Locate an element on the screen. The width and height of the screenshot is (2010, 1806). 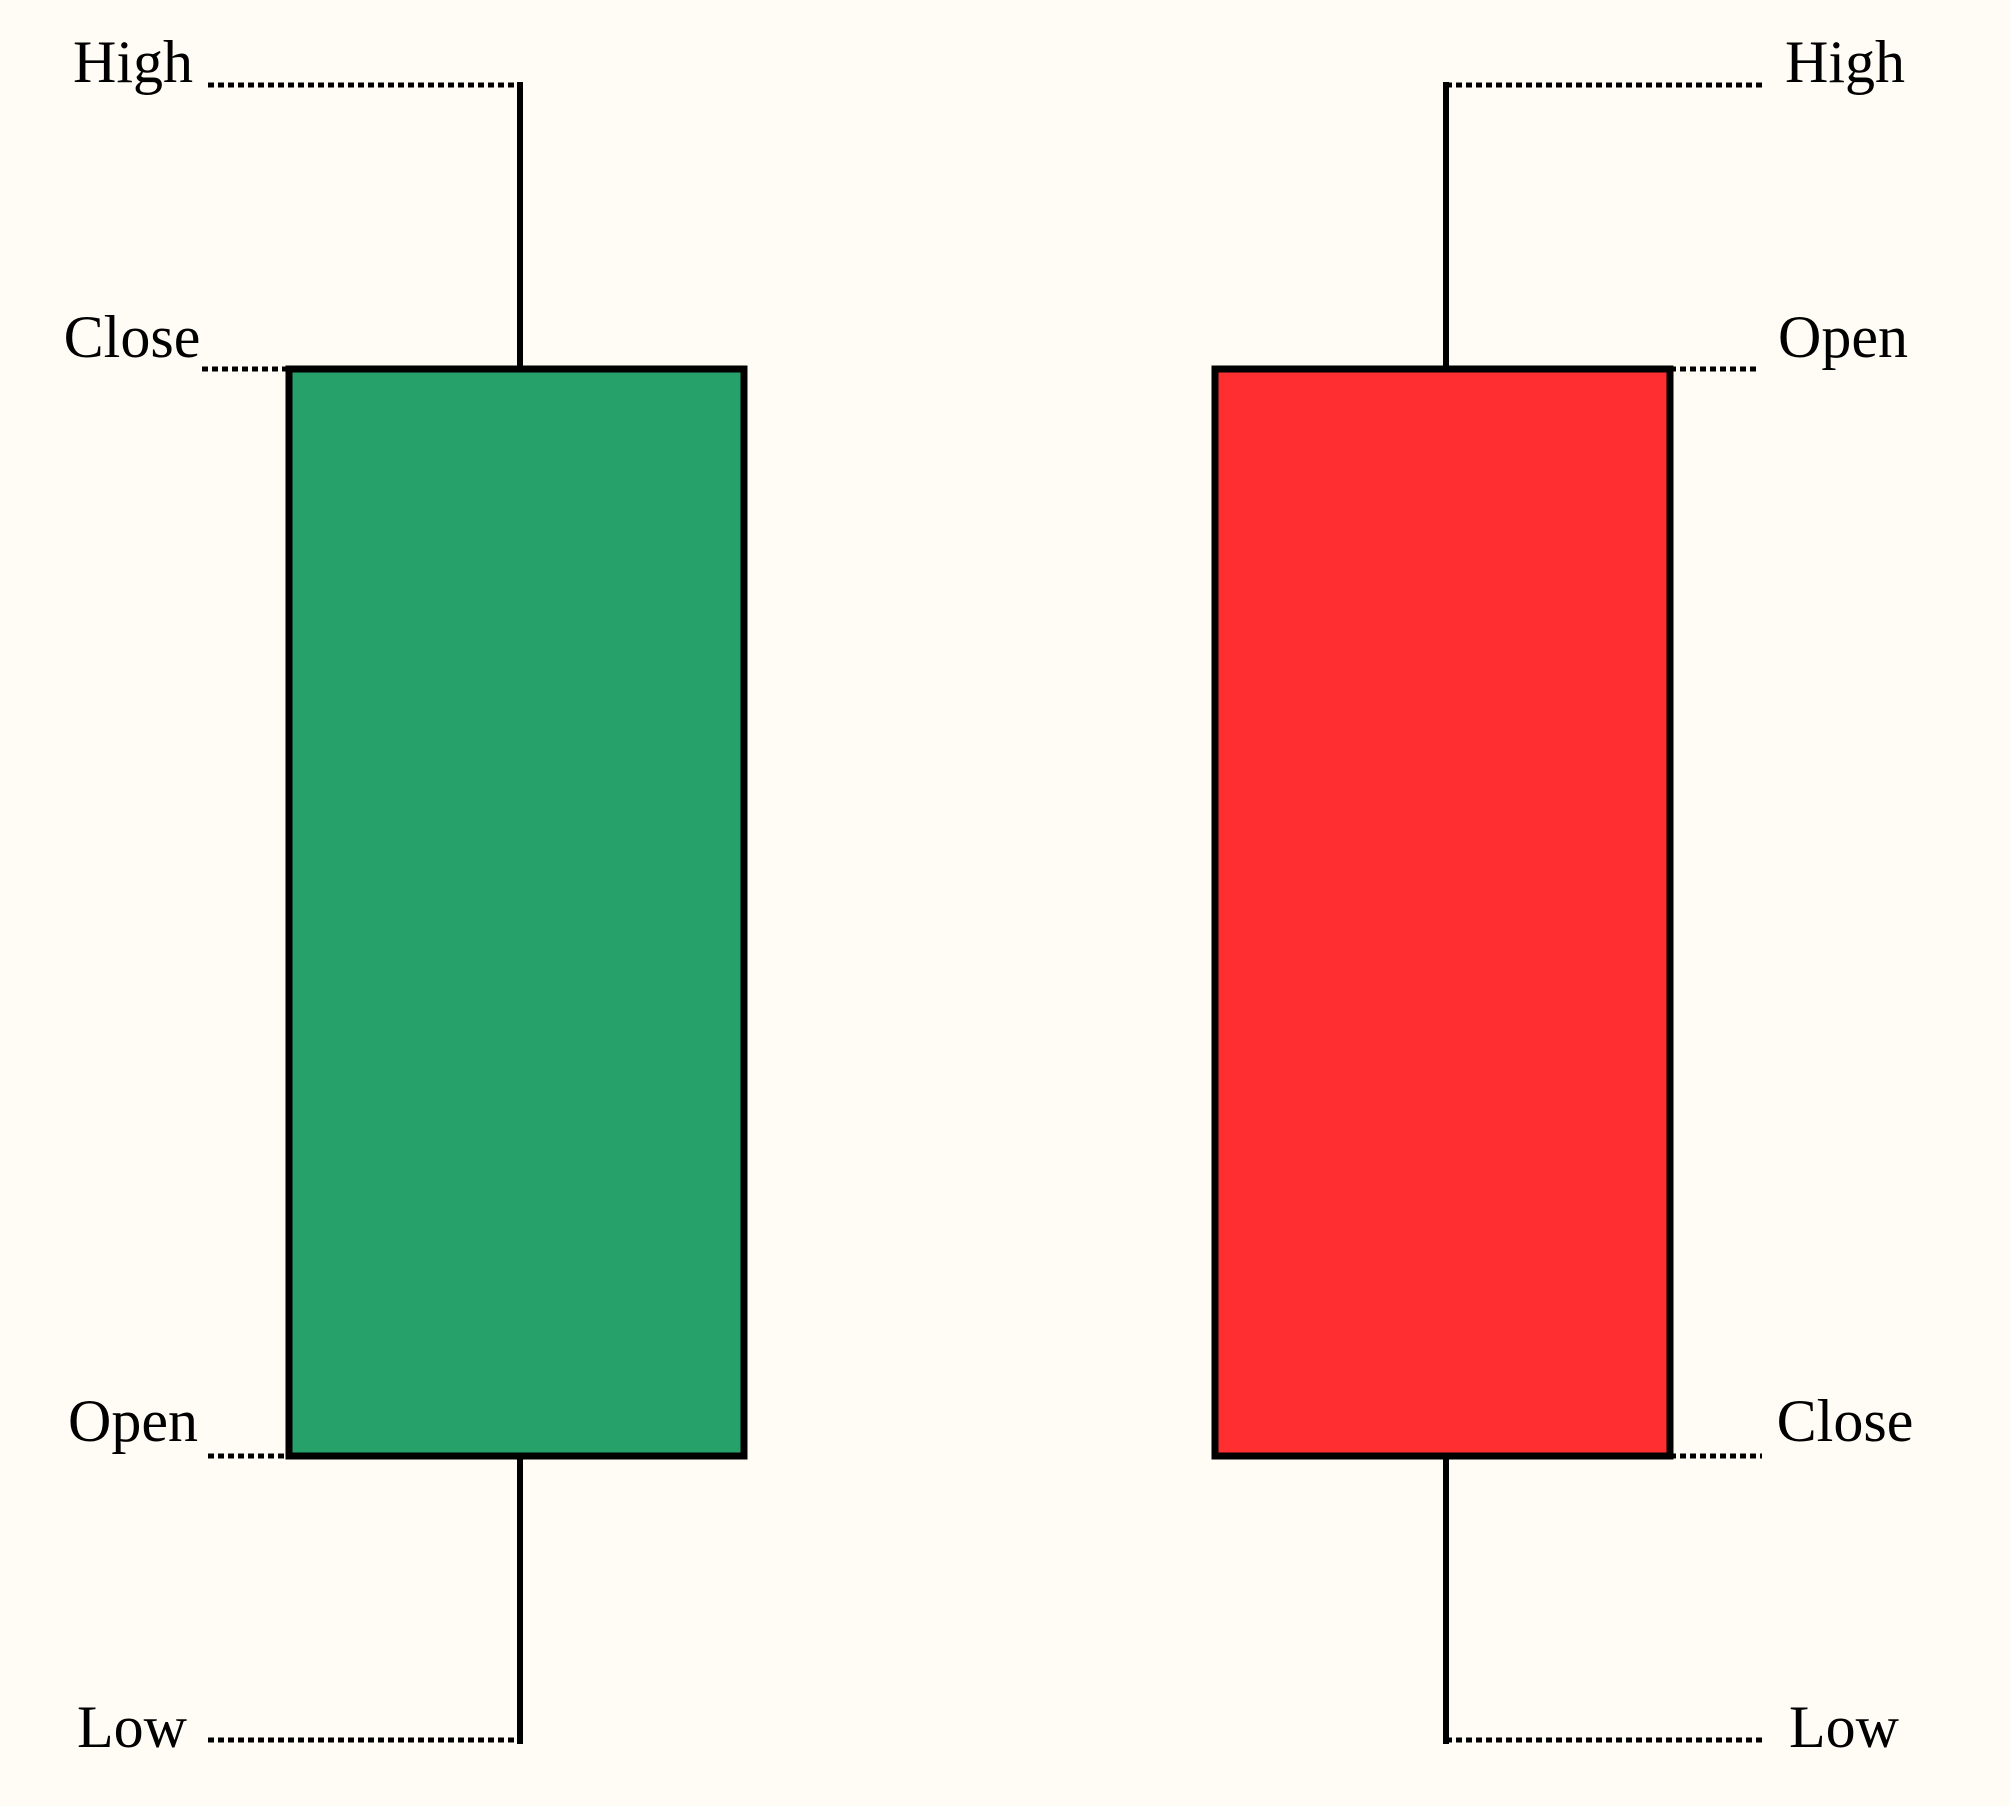
bearish-high-label: High is located at coordinates (1845, 62).